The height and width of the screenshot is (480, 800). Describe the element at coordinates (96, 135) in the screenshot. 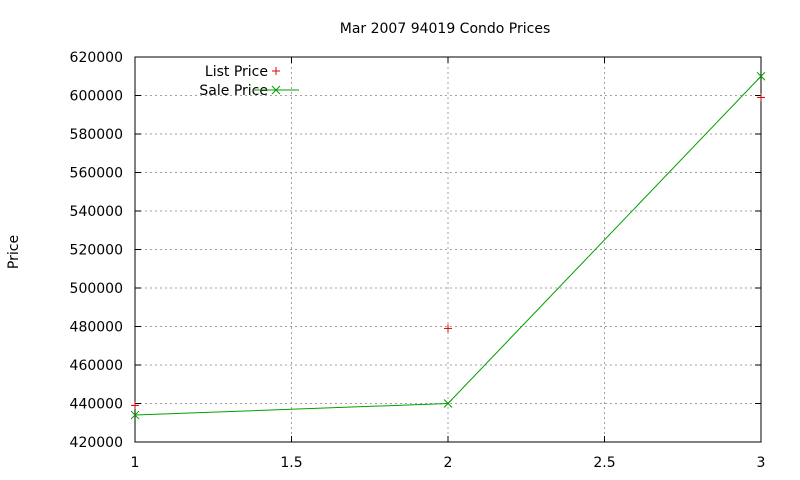

I see `y-tick-label: 580000` at that location.